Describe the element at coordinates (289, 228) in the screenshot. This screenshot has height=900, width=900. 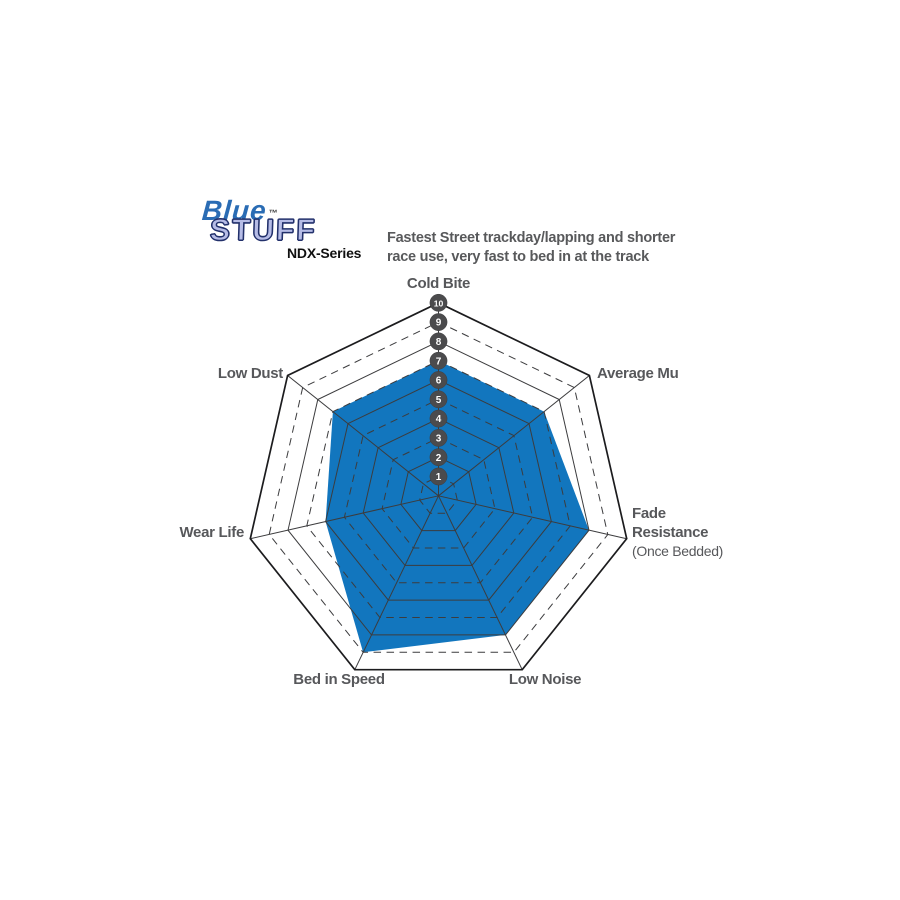
I see `bluestuff-logo: Blue™ STUFF NDX-Series` at that location.